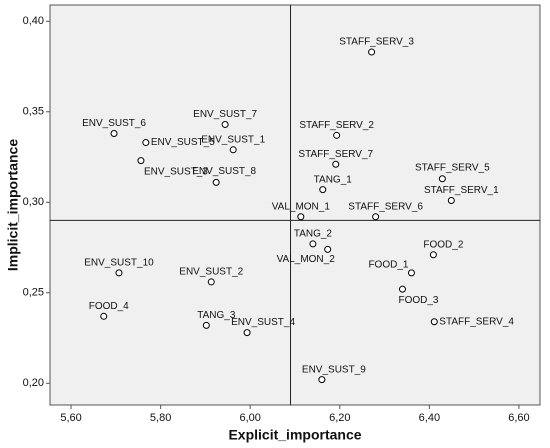 The width and height of the screenshot is (550, 448). What do you see at coordinates (443, 244) in the screenshot?
I see `point-label: FOOD_2` at bounding box center [443, 244].